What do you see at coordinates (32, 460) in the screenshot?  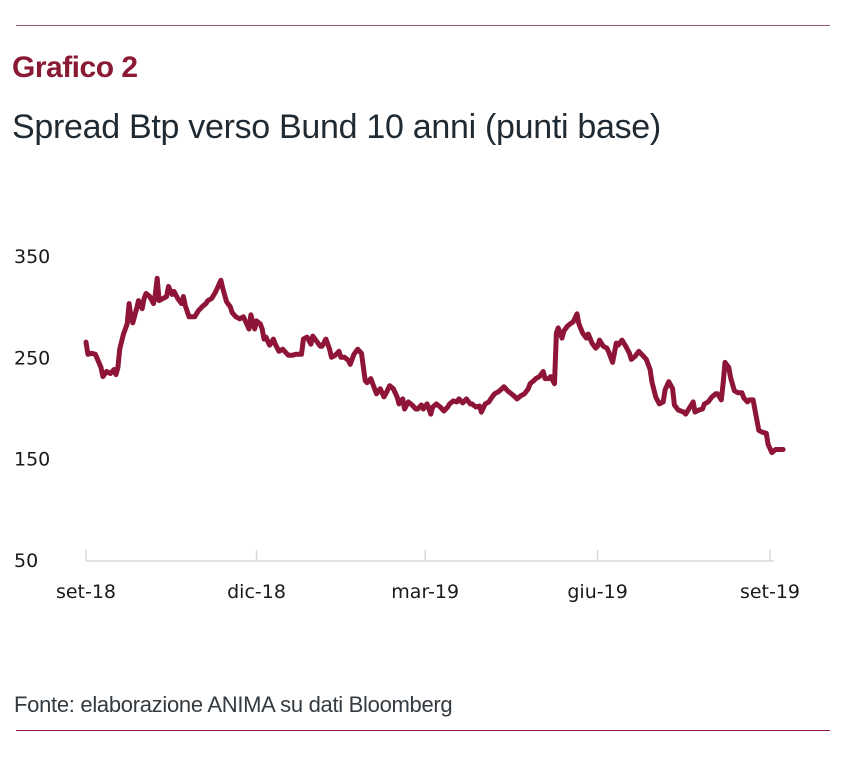 I see `y-tick-label: 150` at bounding box center [32, 460].